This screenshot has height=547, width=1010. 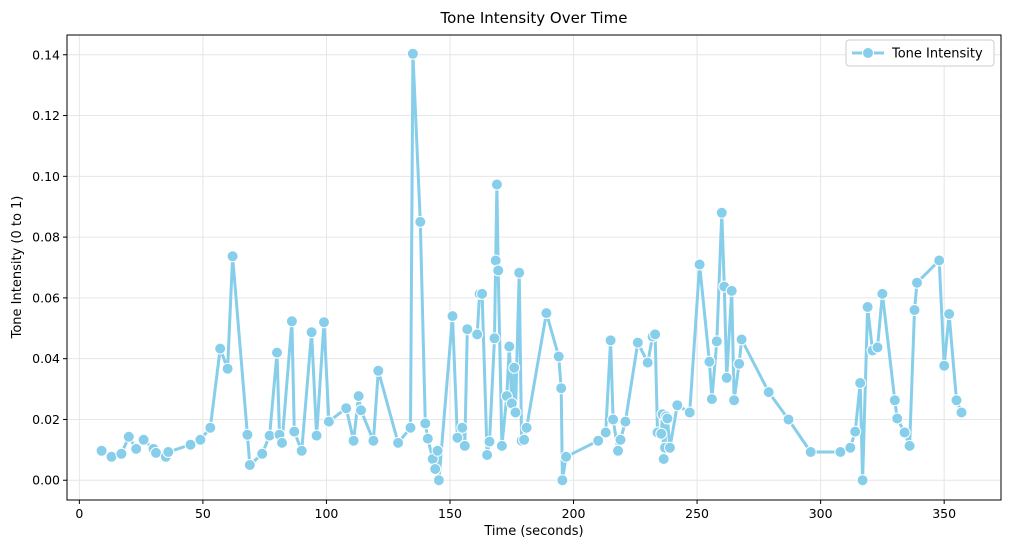 I want to click on y-axis-title: Tone Intensity (0 to 1), so click(x=17, y=268).